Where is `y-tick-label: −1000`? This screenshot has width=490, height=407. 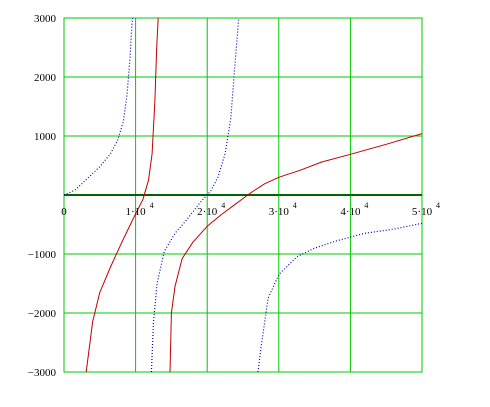 y-tick-label: −1000 is located at coordinates (42, 255).